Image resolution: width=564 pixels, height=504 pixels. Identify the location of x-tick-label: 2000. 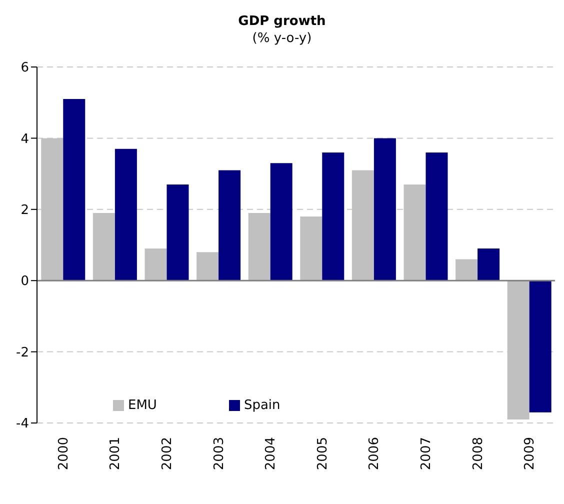
(64, 453).